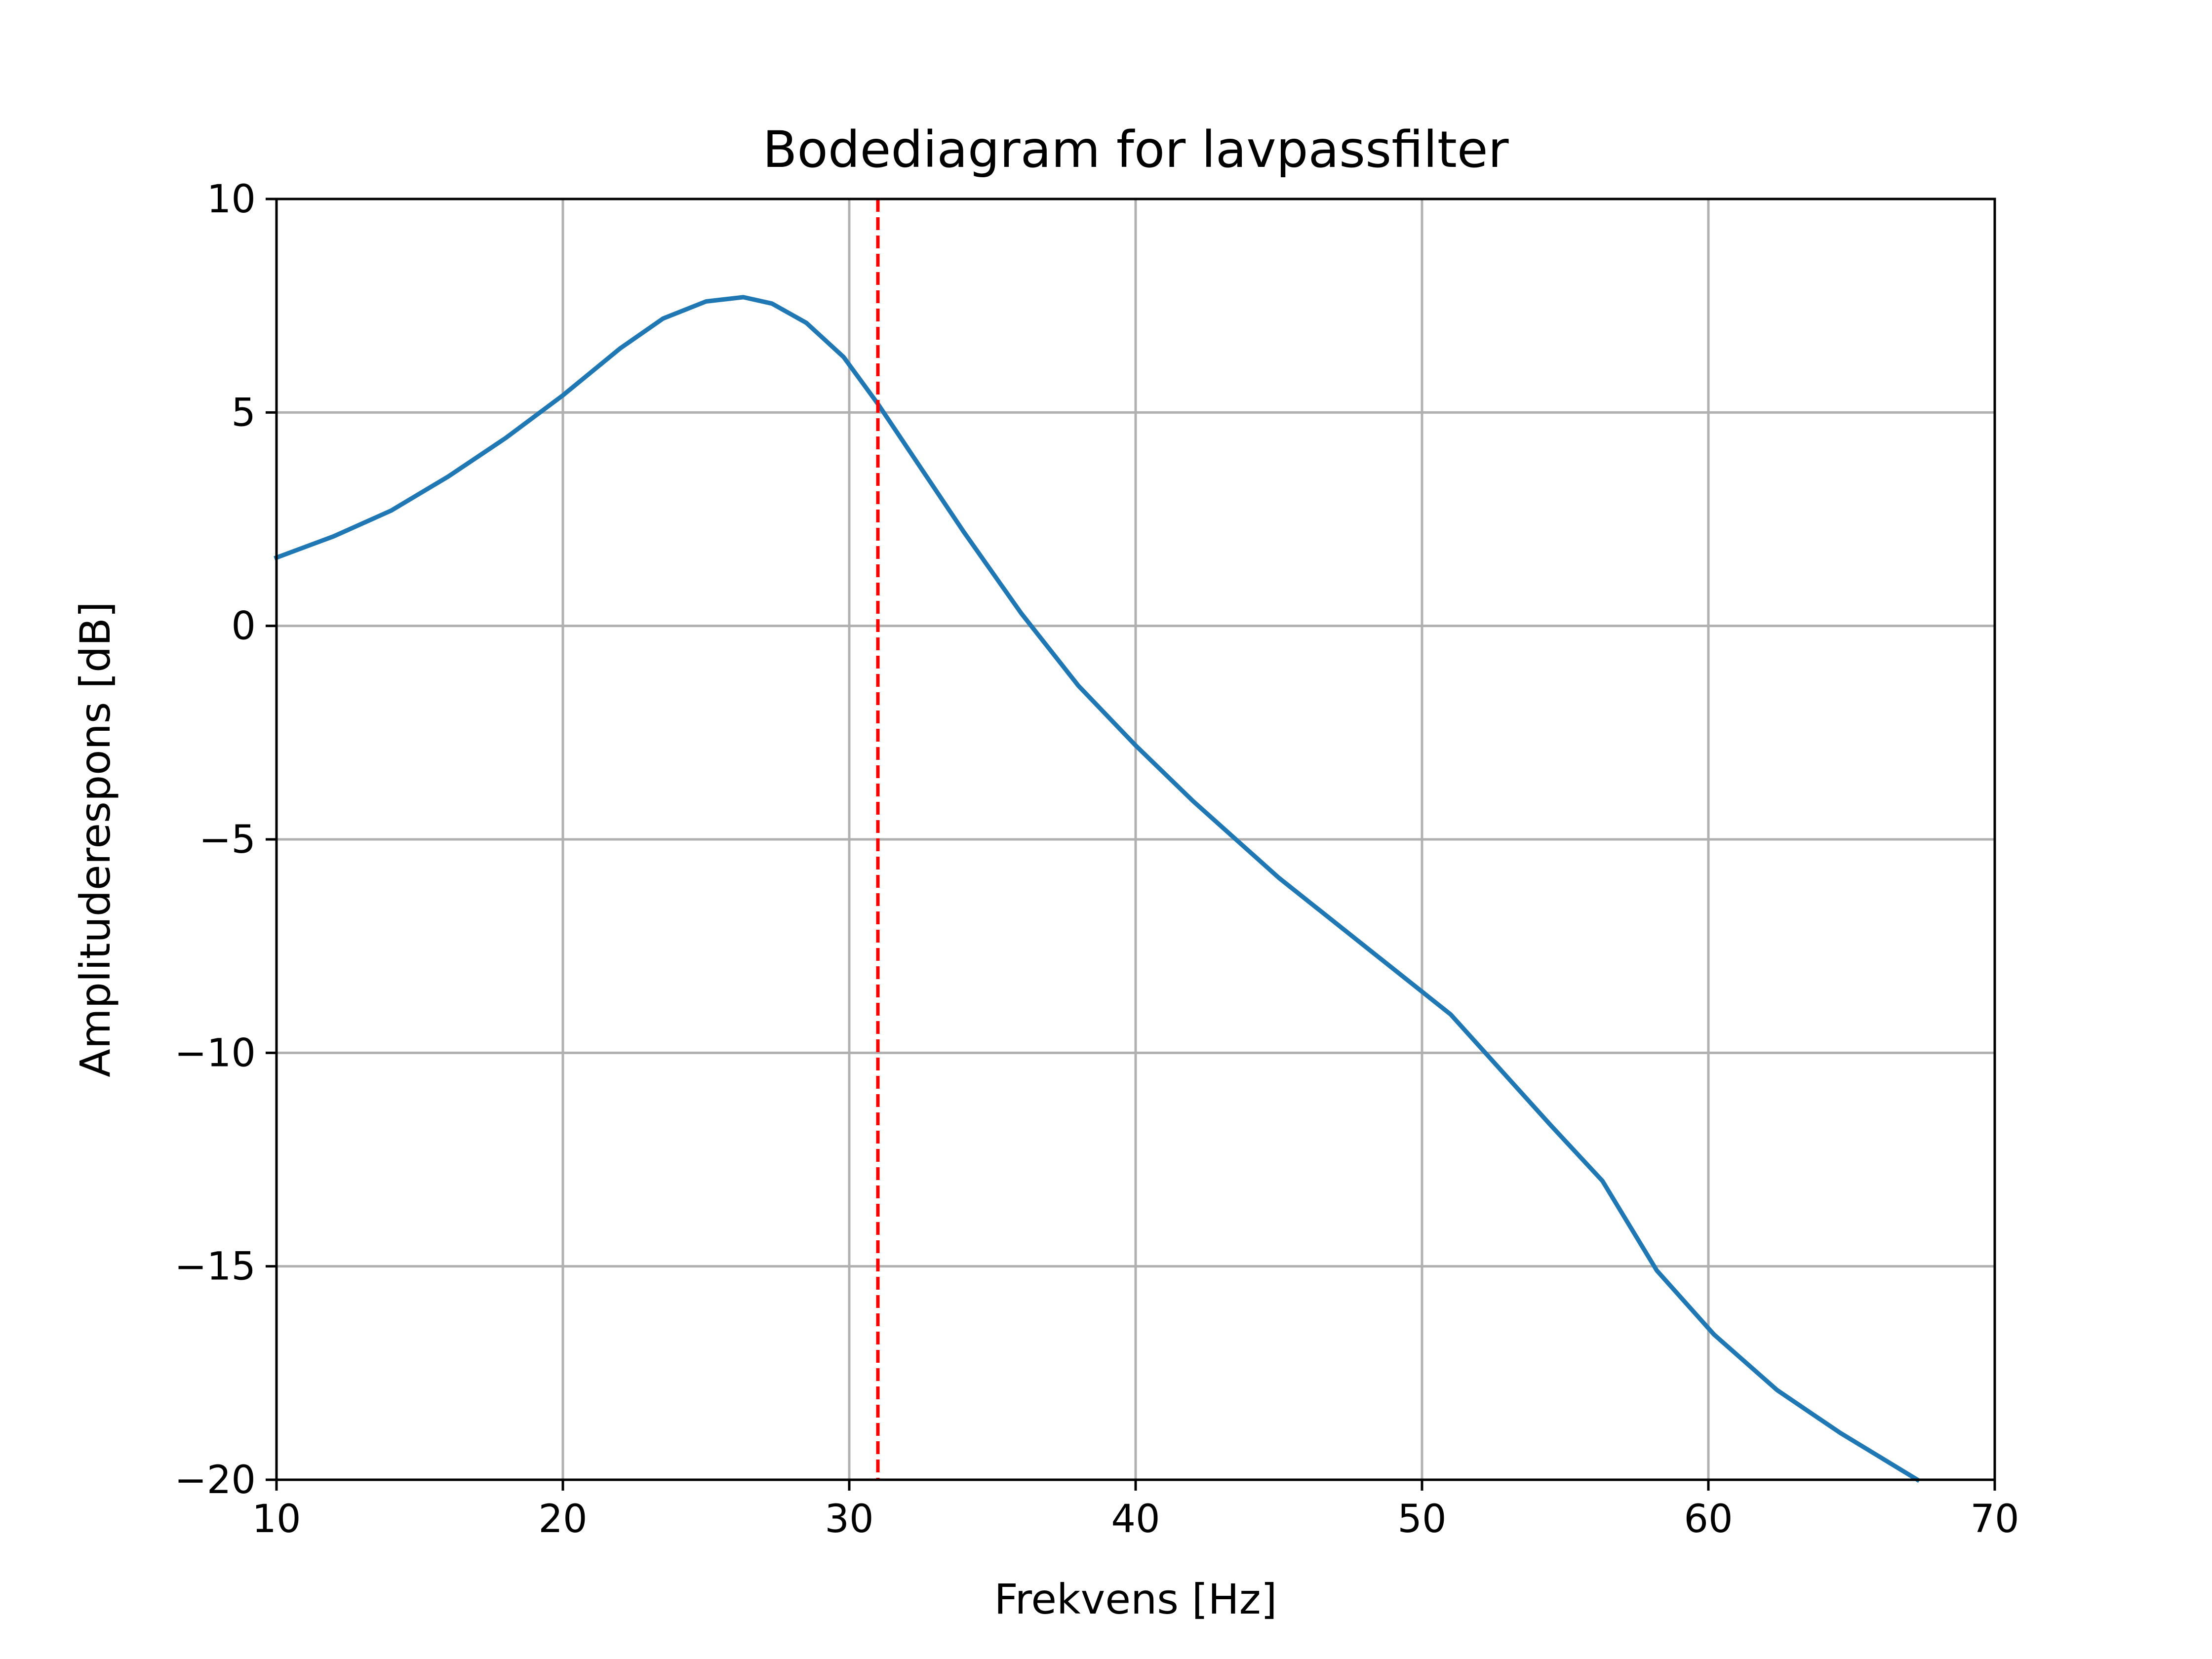 The height and width of the screenshot is (1659, 2212). Describe the element at coordinates (232, 200) in the screenshot. I see `y-tick-label: 10` at that location.